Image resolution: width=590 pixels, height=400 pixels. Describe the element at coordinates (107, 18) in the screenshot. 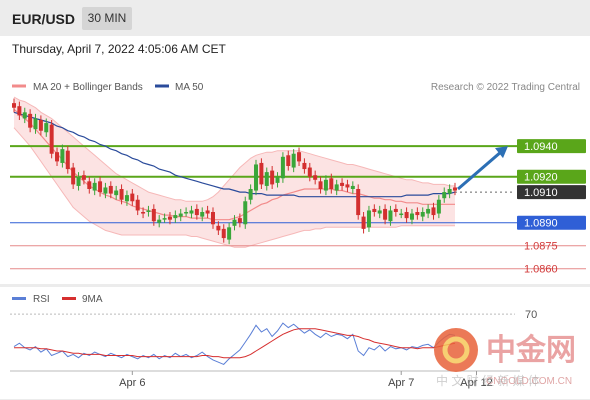

I see `interval-button: 30 MIN` at that location.